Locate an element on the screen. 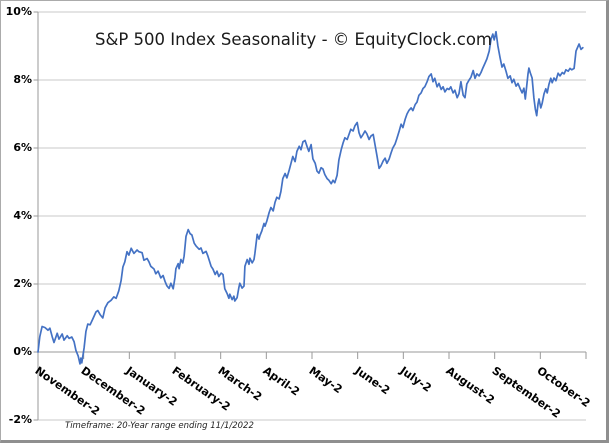 Image resolution: width=609 pixels, height=443 pixels. y-axis-label: 8% is located at coordinates (22, 79).